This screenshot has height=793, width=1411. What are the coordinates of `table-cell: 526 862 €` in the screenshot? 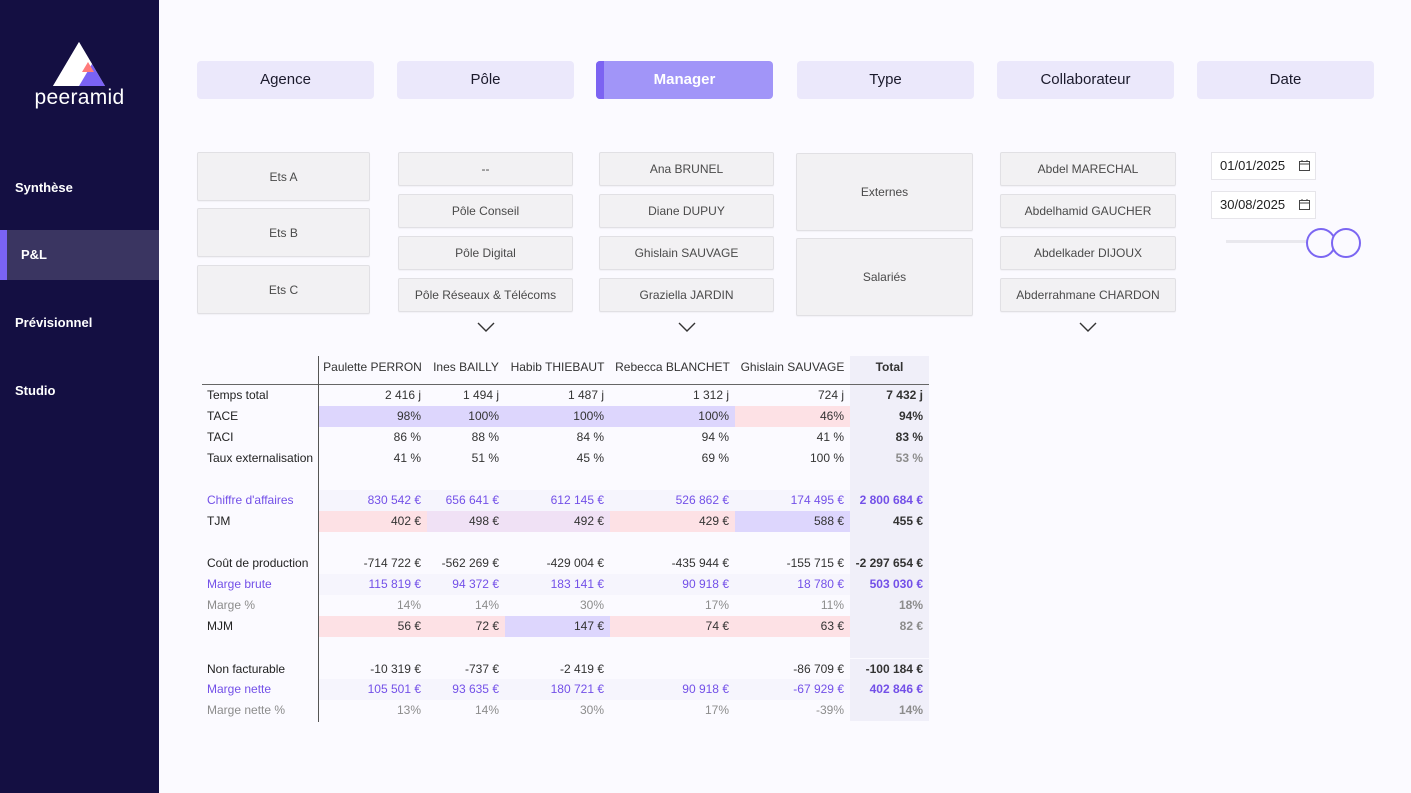 It's located at (672, 500).